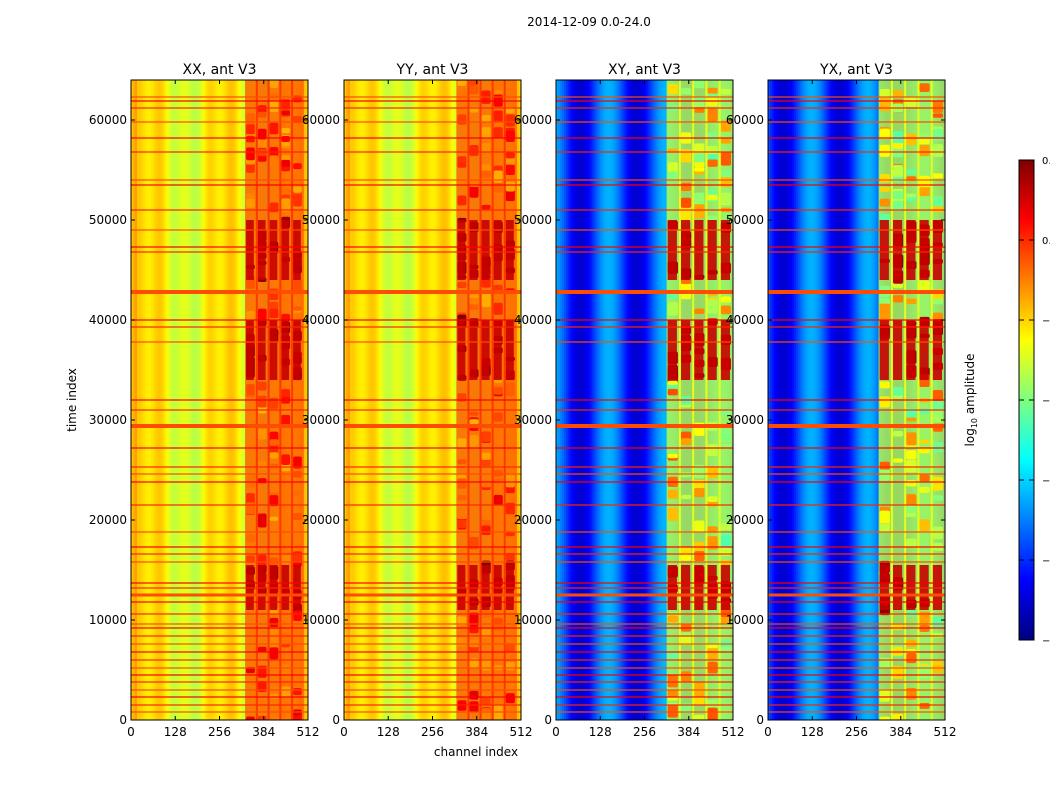  I want to click on x-tick-label: 384, so click(476, 732).